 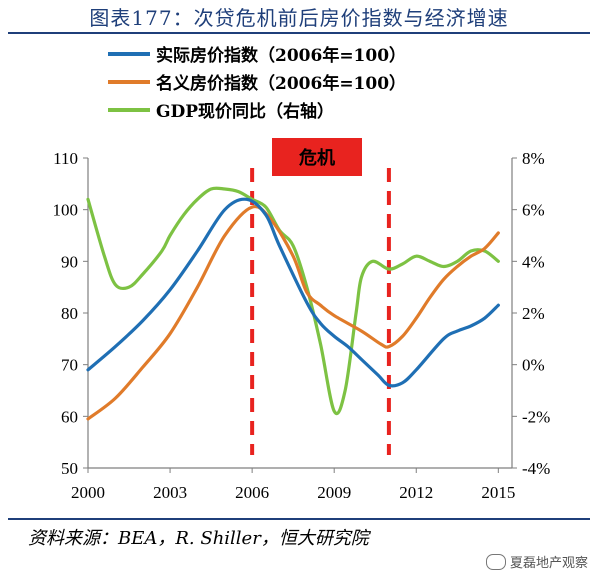 I want to click on x-tick-label: 2003, so click(x=170, y=492).